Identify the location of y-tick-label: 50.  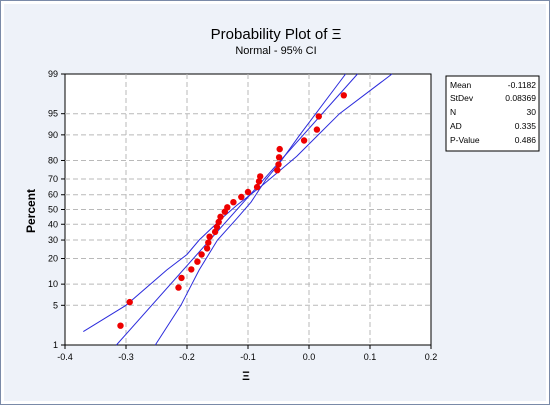
(53, 210).